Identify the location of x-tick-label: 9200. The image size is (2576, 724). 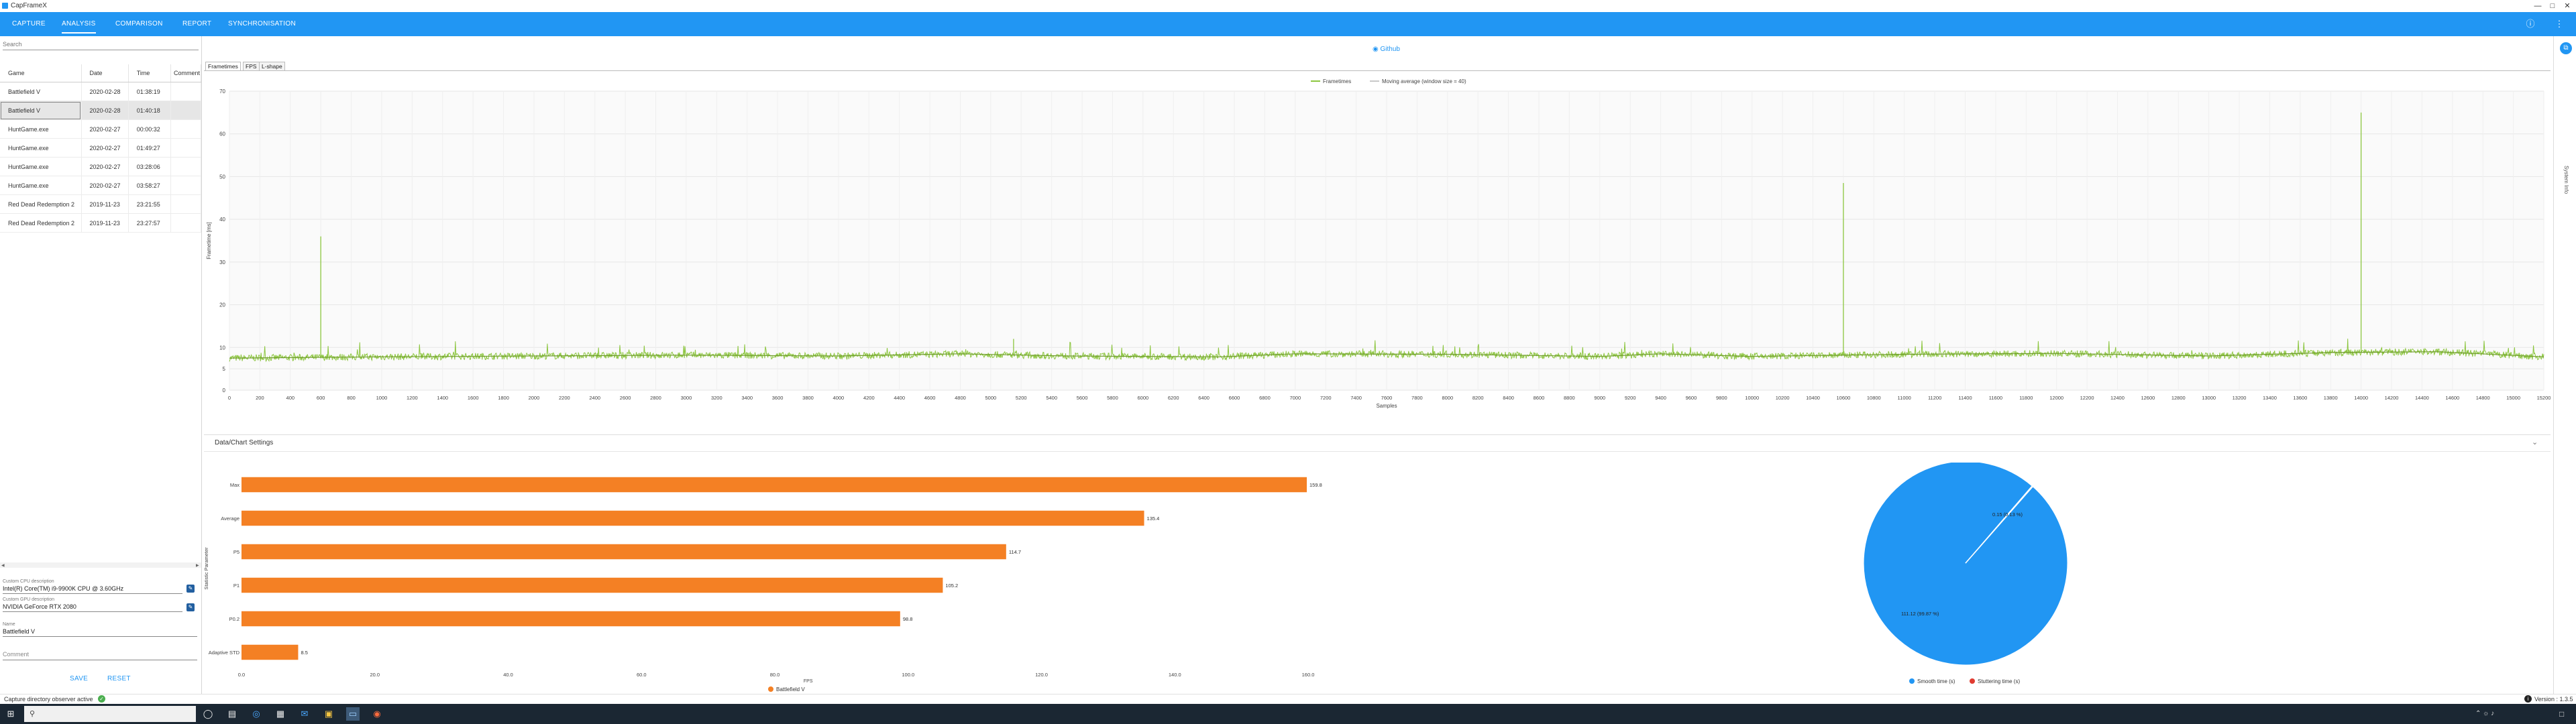
(1630, 398).